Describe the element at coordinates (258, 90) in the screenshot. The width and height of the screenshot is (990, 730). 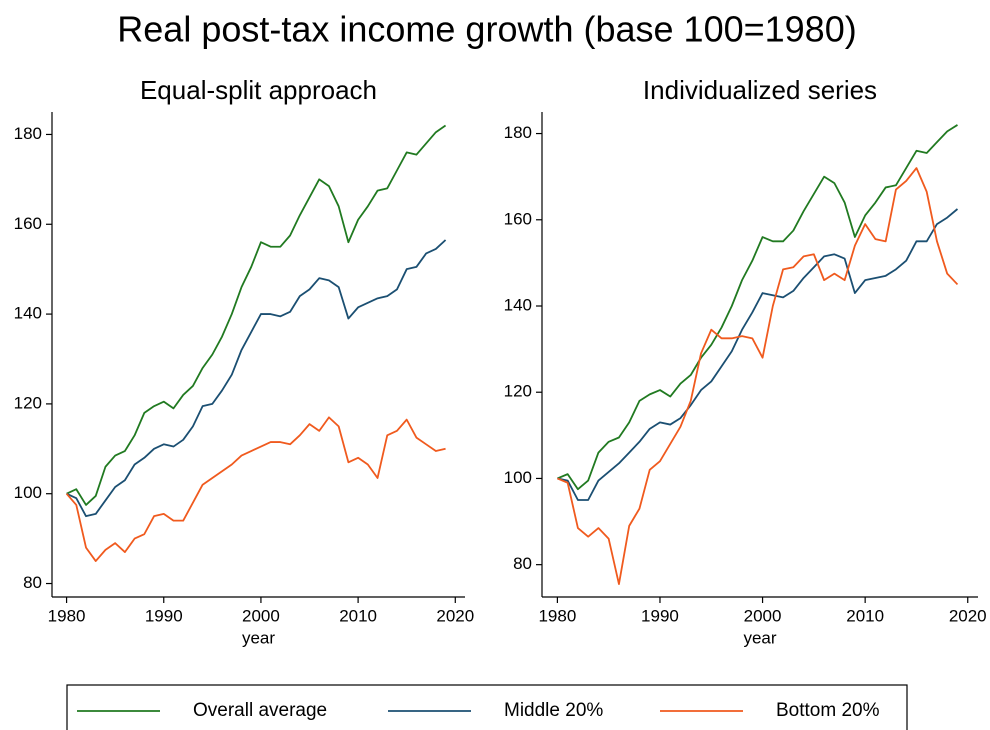
I see `chart-title: Equal-split approach` at that location.